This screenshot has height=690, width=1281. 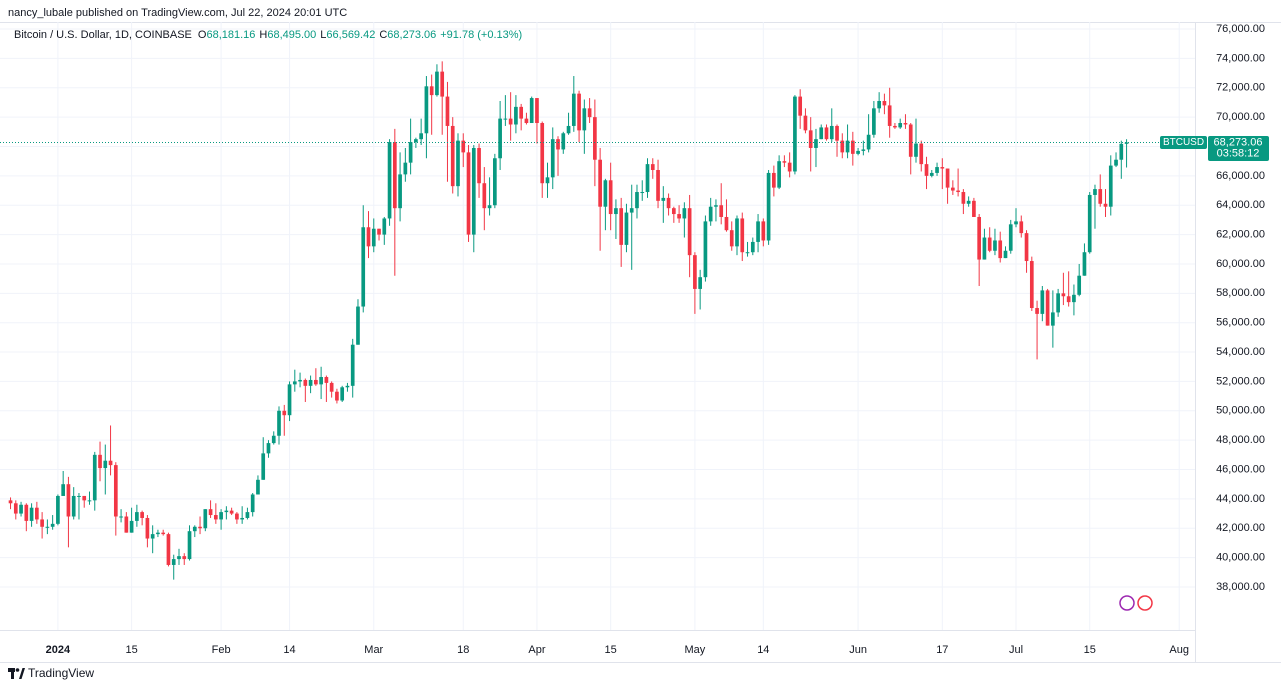 What do you see at coordinates (694, 650) in the screenshot?
I see `x-tick-label: May` at bounding box center [694, 650].